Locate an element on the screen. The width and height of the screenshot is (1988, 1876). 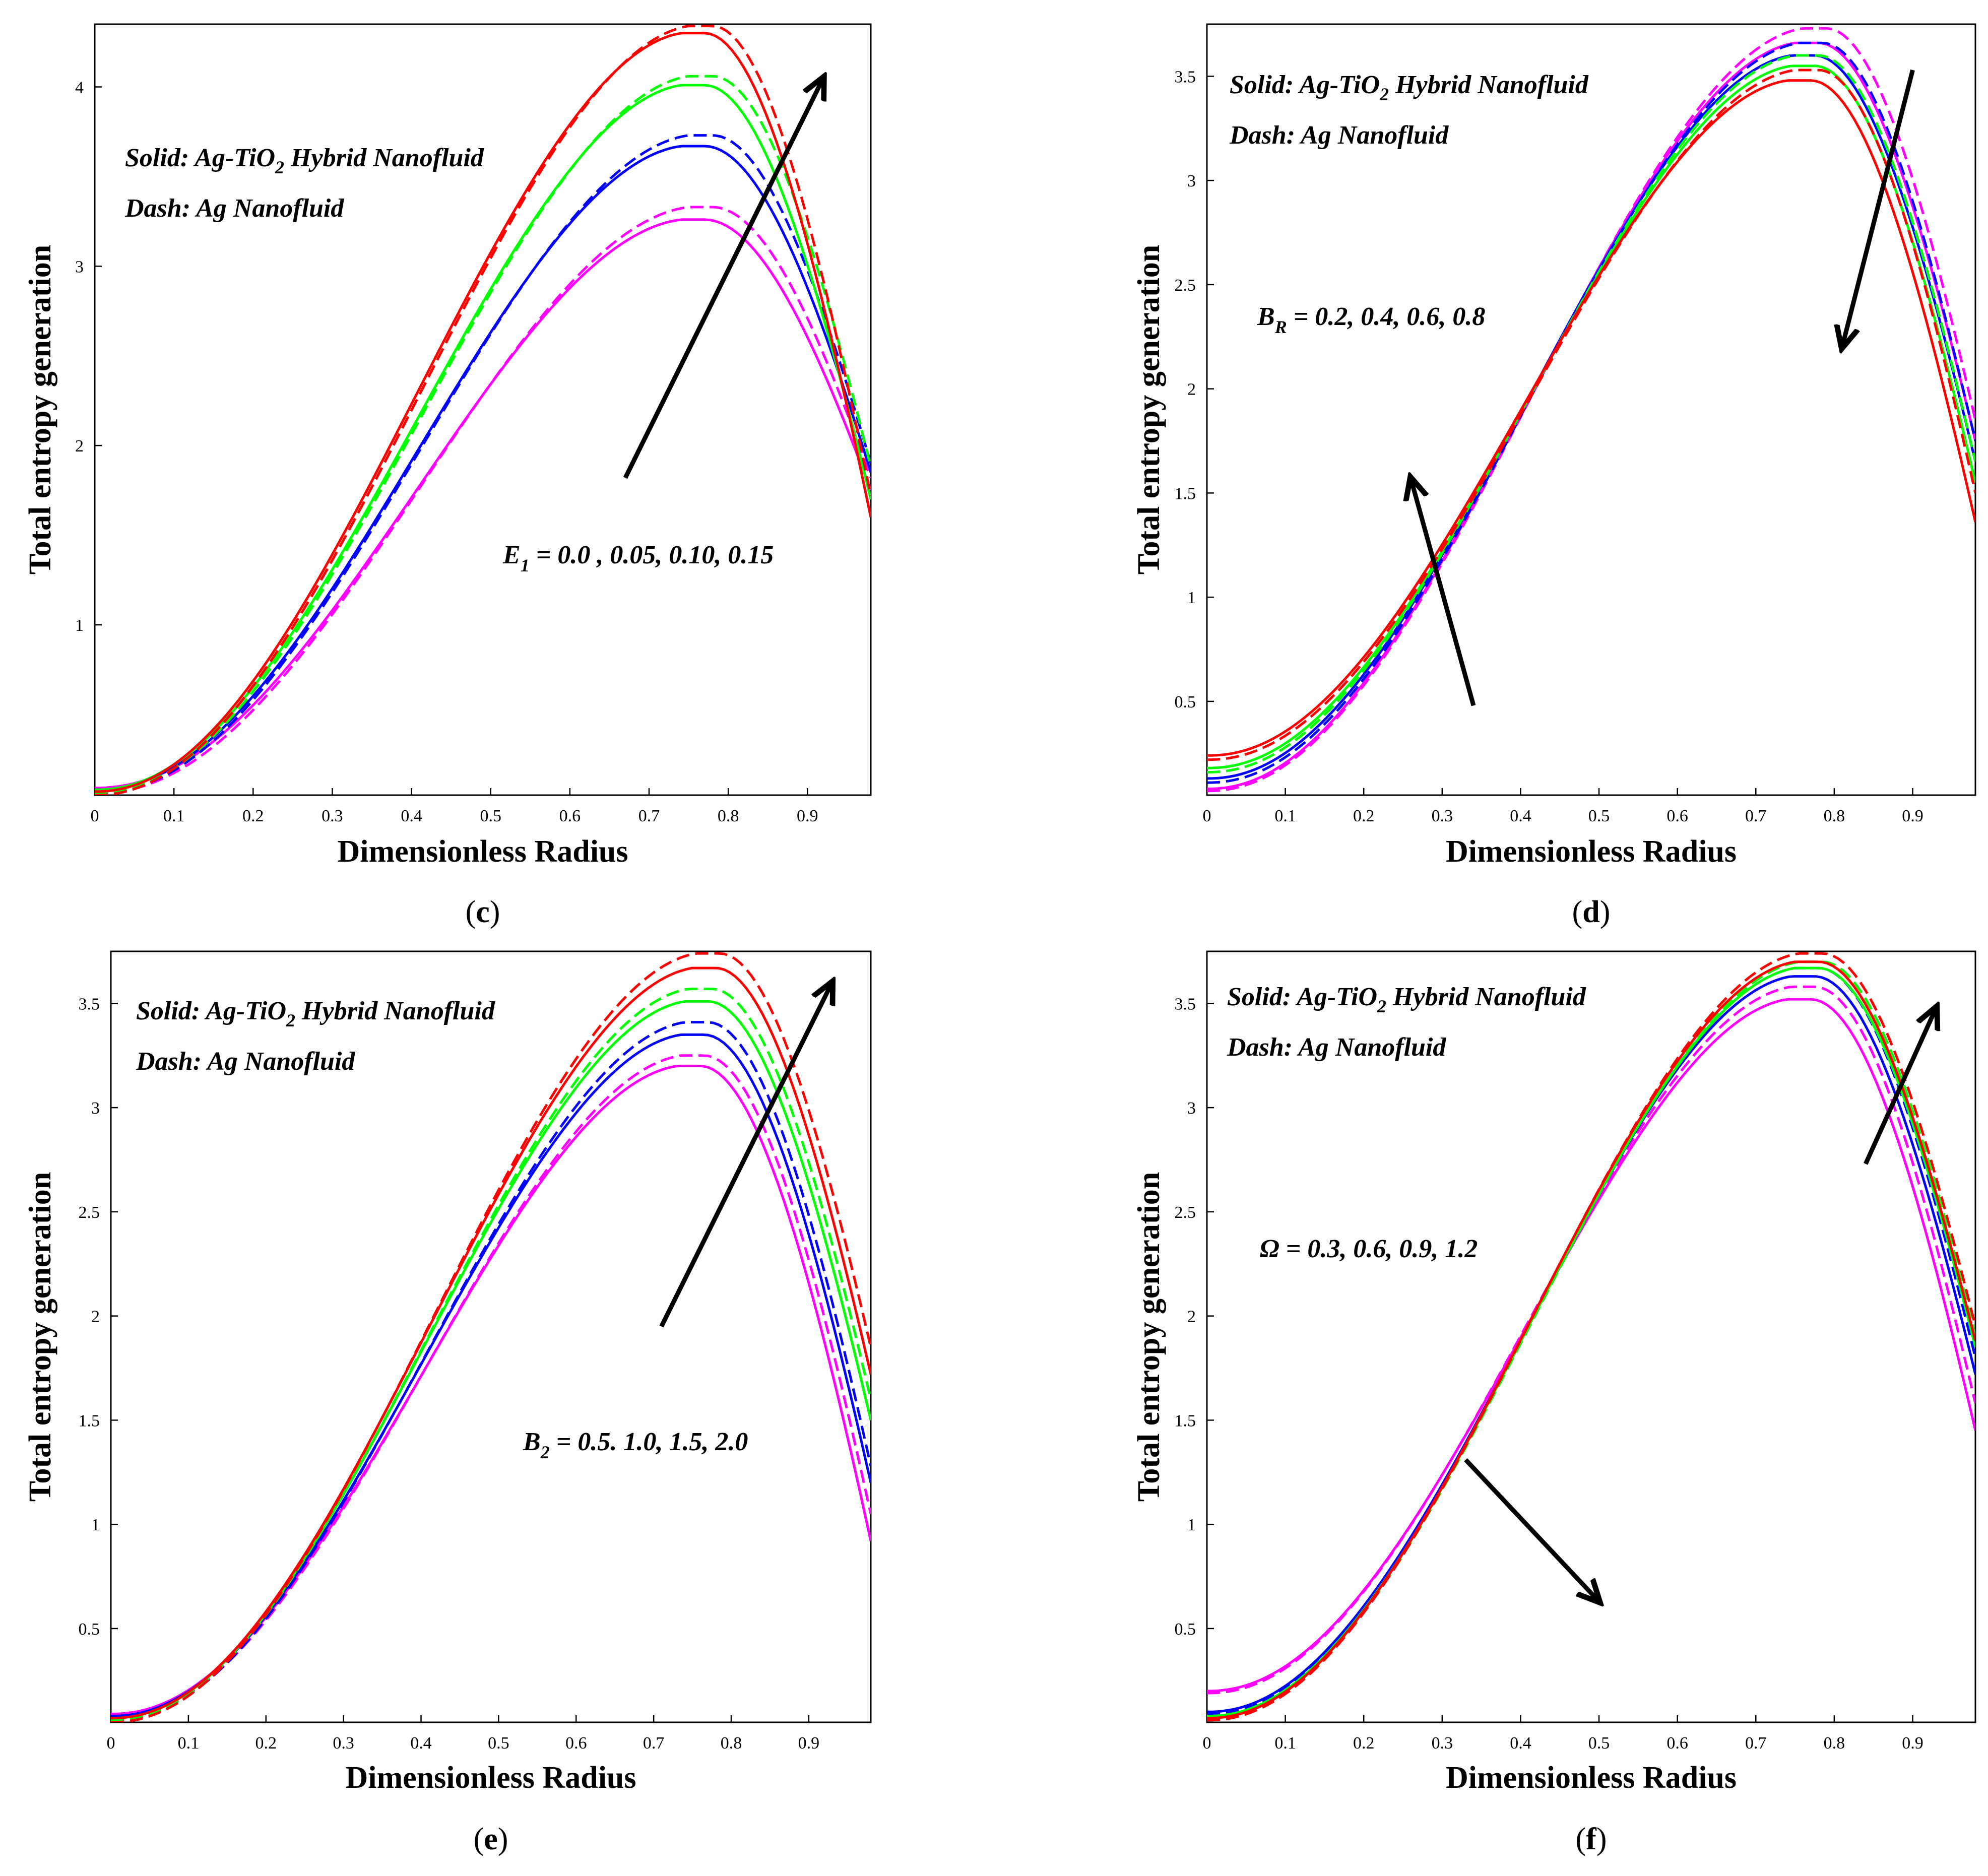
parameter-values: = 0.2, 0.4, 0.6, 0.8 is located at coordinates (1386, 316).